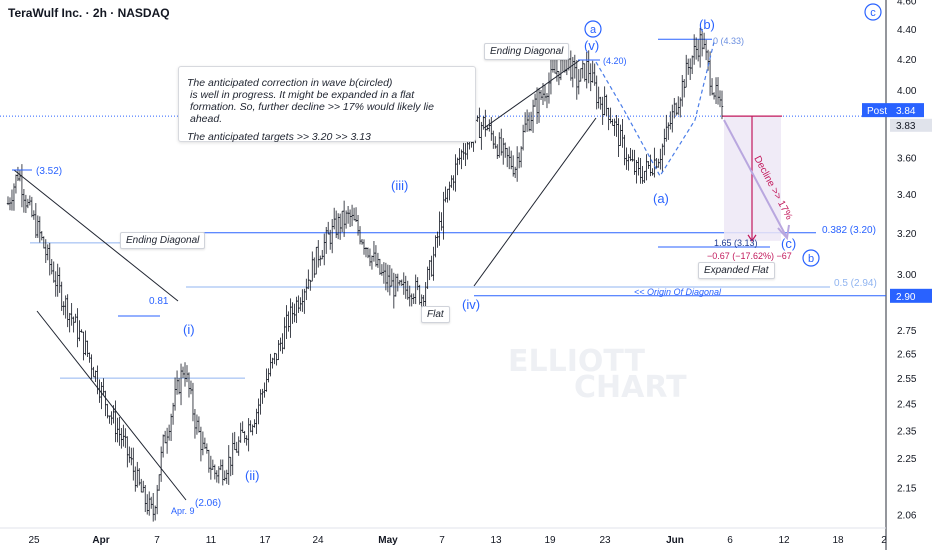 This screenshot has width=932, height=550. I want to click on wave-label-circled-c: c, so click(873, 13).